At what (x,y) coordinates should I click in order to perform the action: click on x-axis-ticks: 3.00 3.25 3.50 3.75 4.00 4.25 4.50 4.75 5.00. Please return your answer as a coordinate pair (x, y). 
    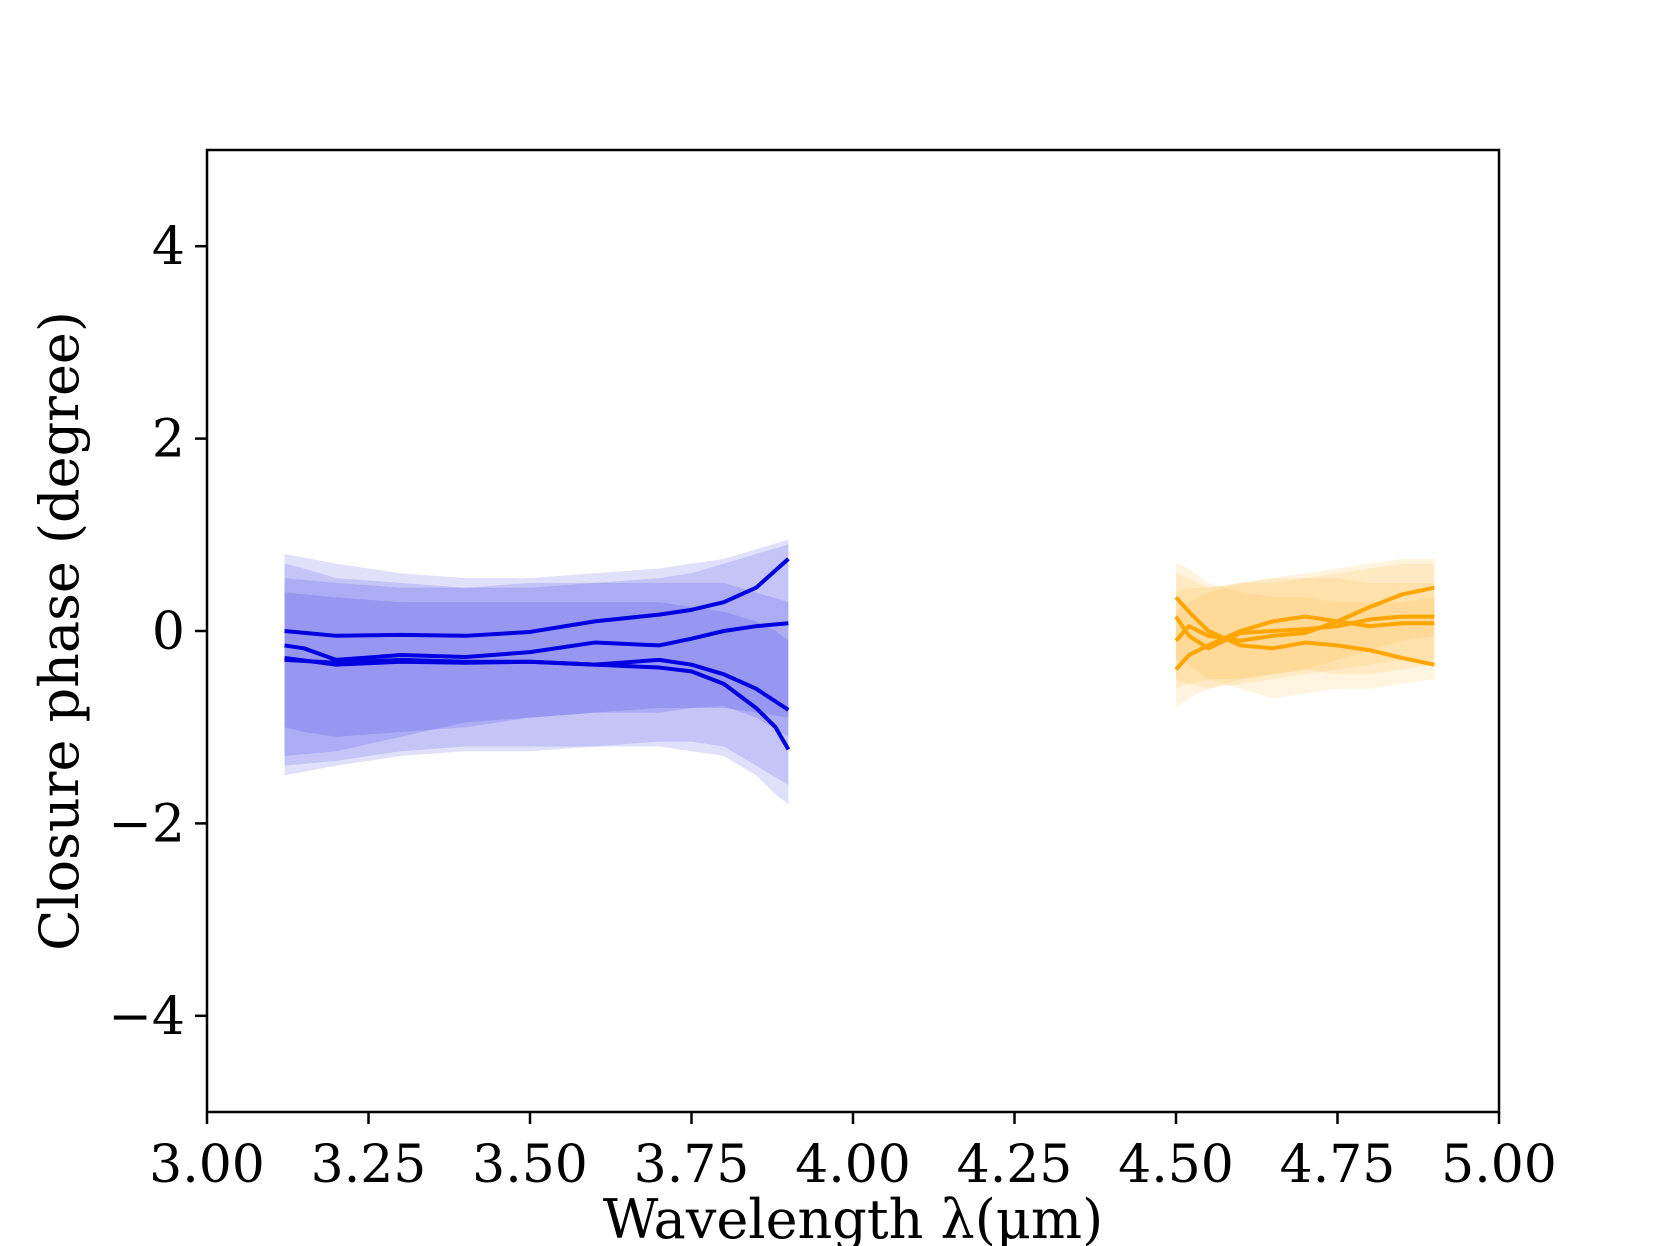
    Looking at the image, I should click on (853, 1153).